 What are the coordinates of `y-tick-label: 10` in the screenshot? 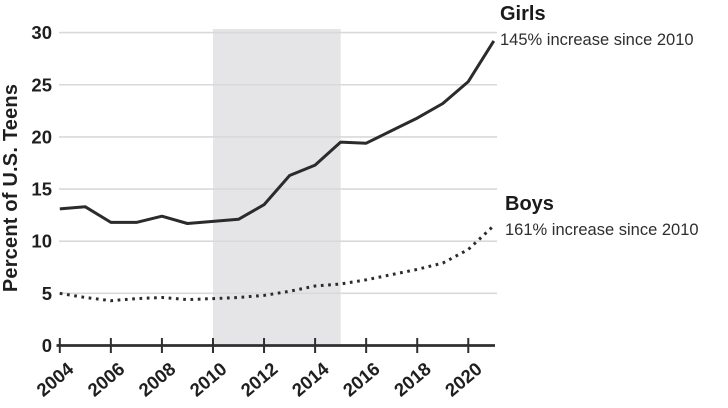 It's located at (41, 241).